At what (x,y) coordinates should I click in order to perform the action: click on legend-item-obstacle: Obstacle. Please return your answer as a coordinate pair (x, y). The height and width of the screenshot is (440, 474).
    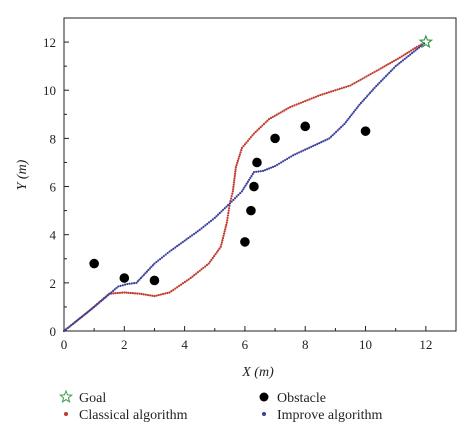
    Looking at the image, I should click on (292, 398).